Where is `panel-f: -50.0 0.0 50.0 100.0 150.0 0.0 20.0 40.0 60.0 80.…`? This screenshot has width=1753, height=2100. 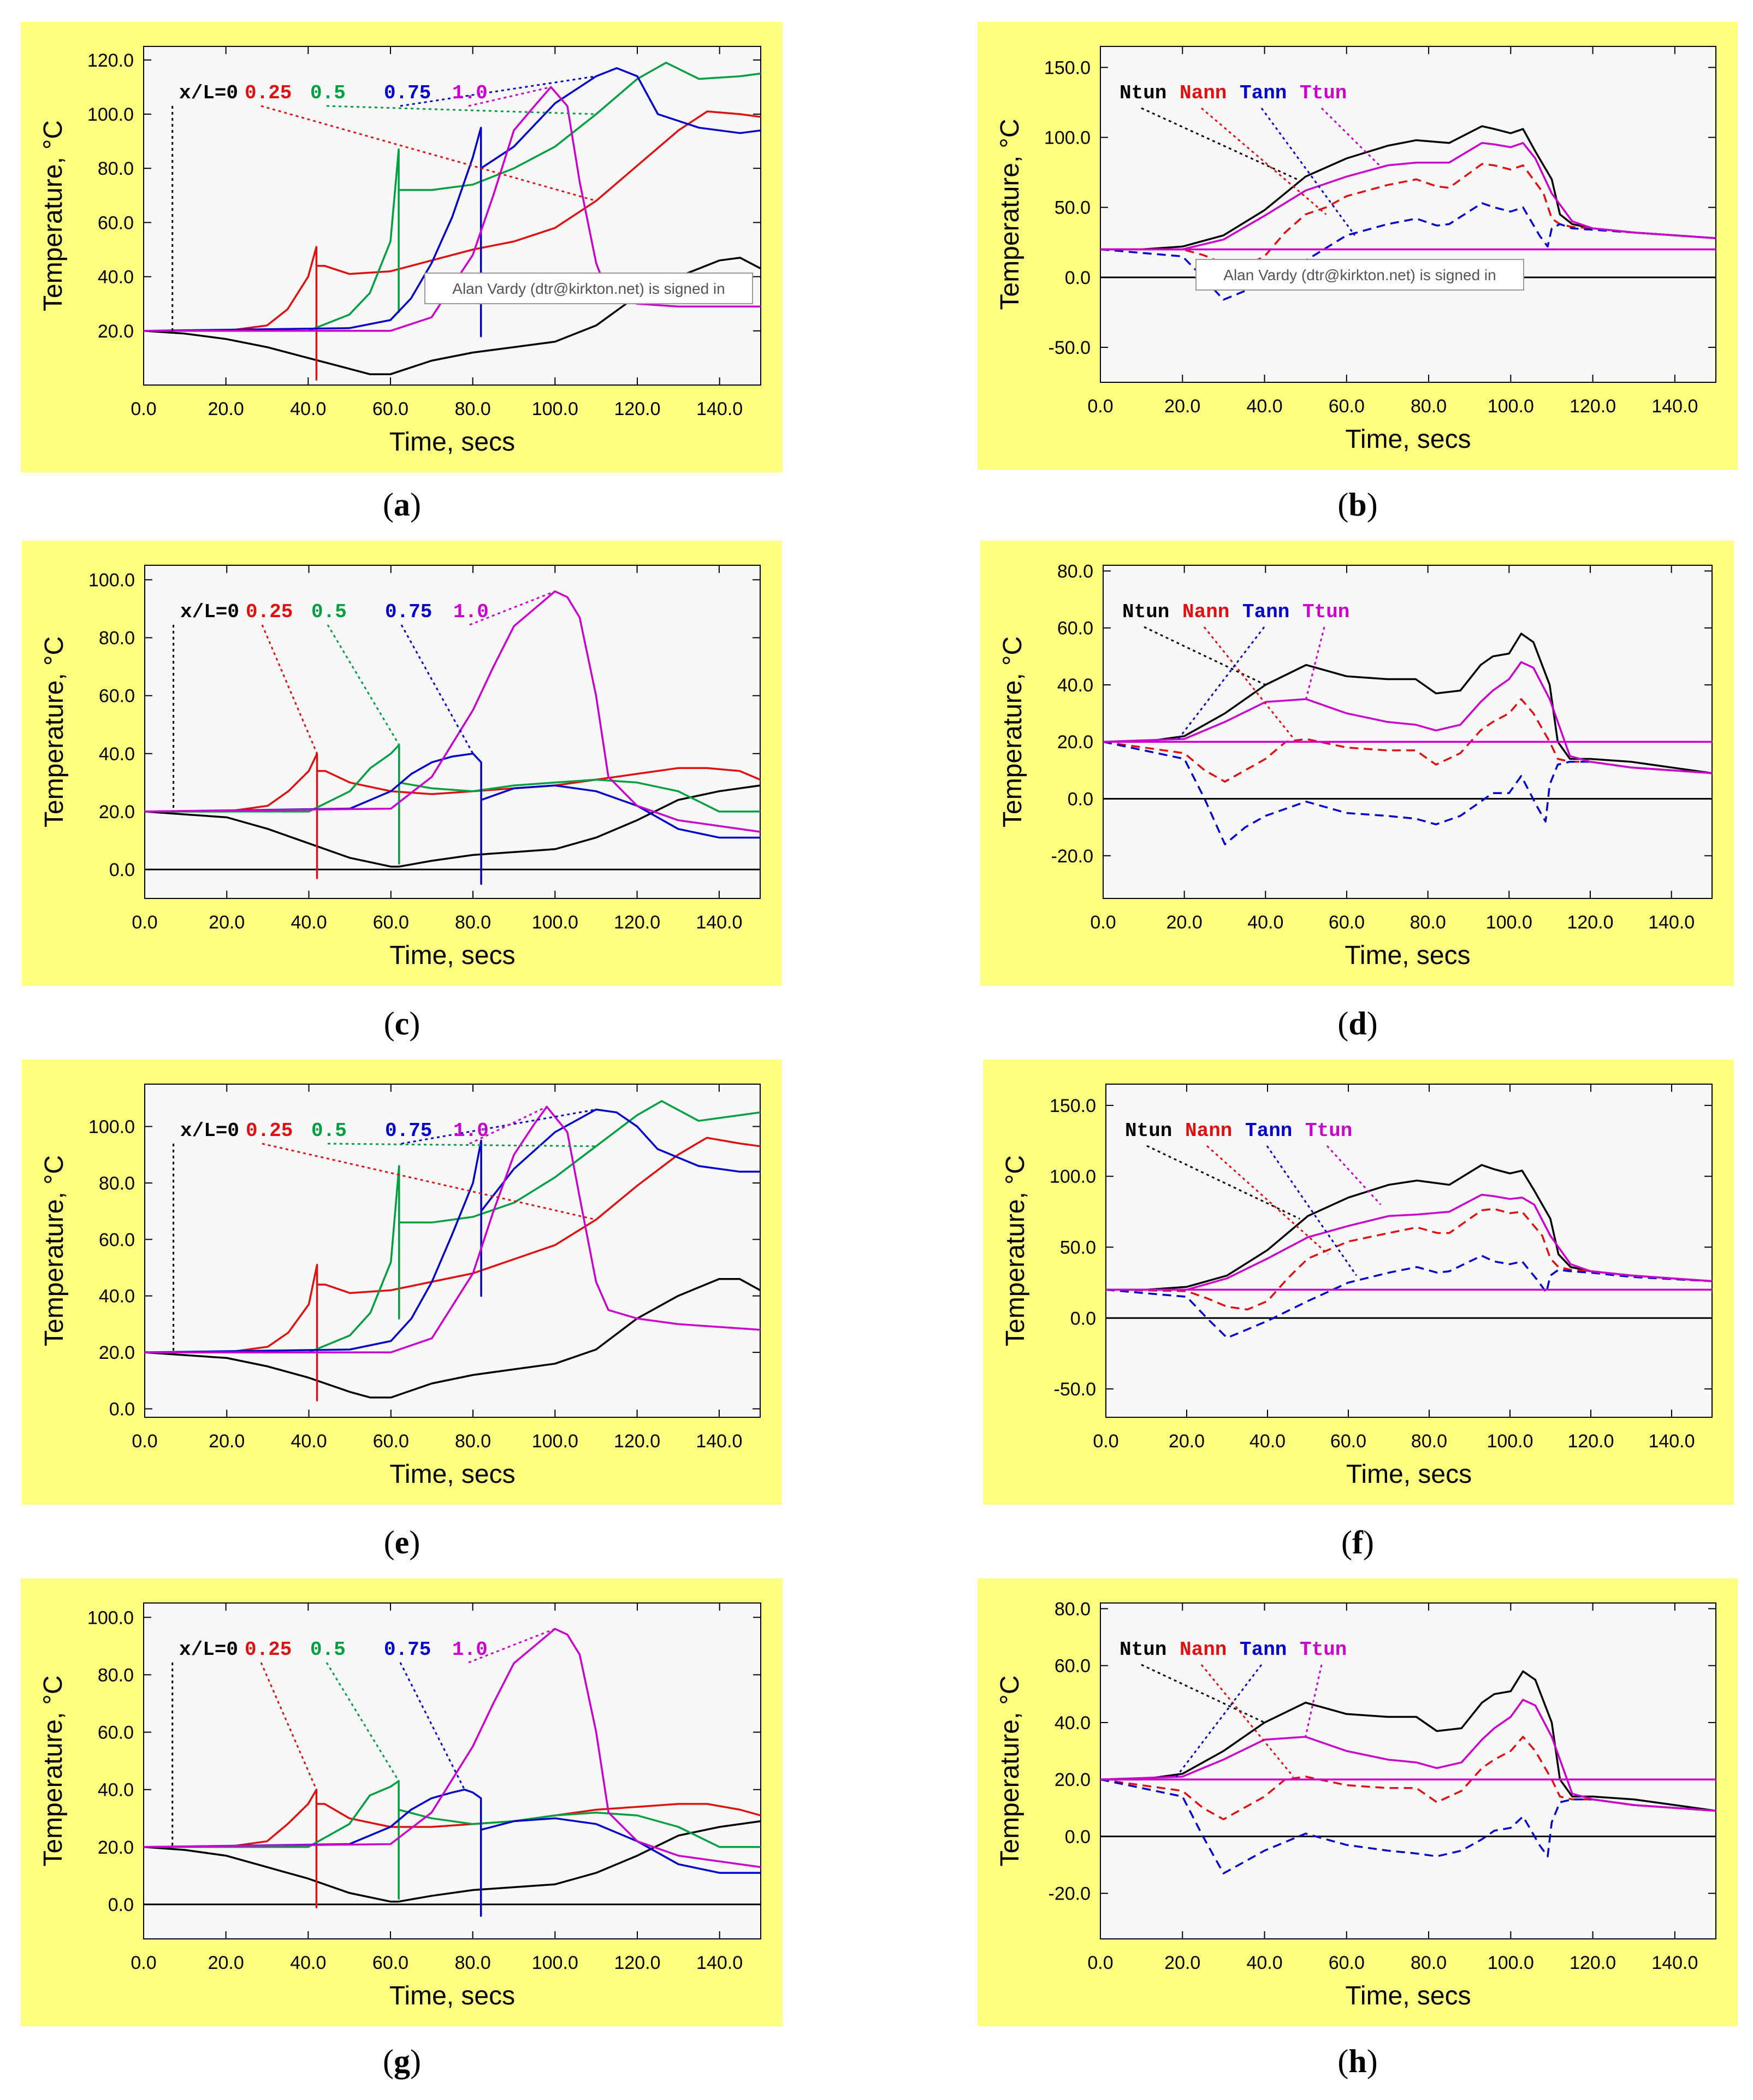
panel-f: -50.0 0.0 50.0 100.0 150.0 0.0 20.0 40.0 60.0 80.… is located at coordinates (1358, 1282).